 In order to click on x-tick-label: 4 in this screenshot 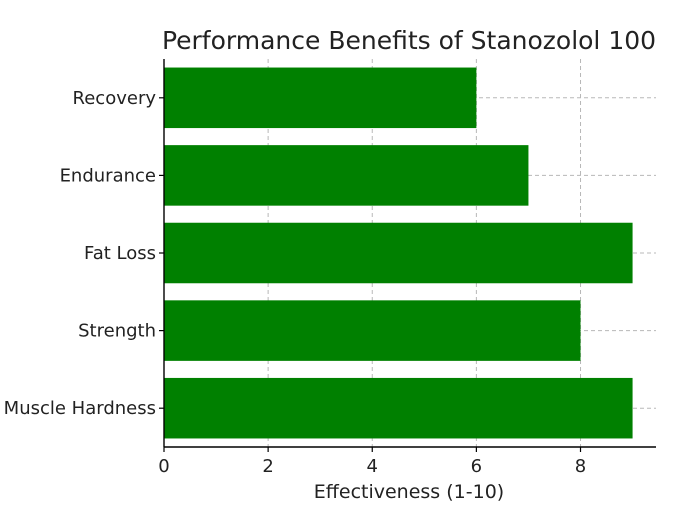, I will do `click(372, 466)`.